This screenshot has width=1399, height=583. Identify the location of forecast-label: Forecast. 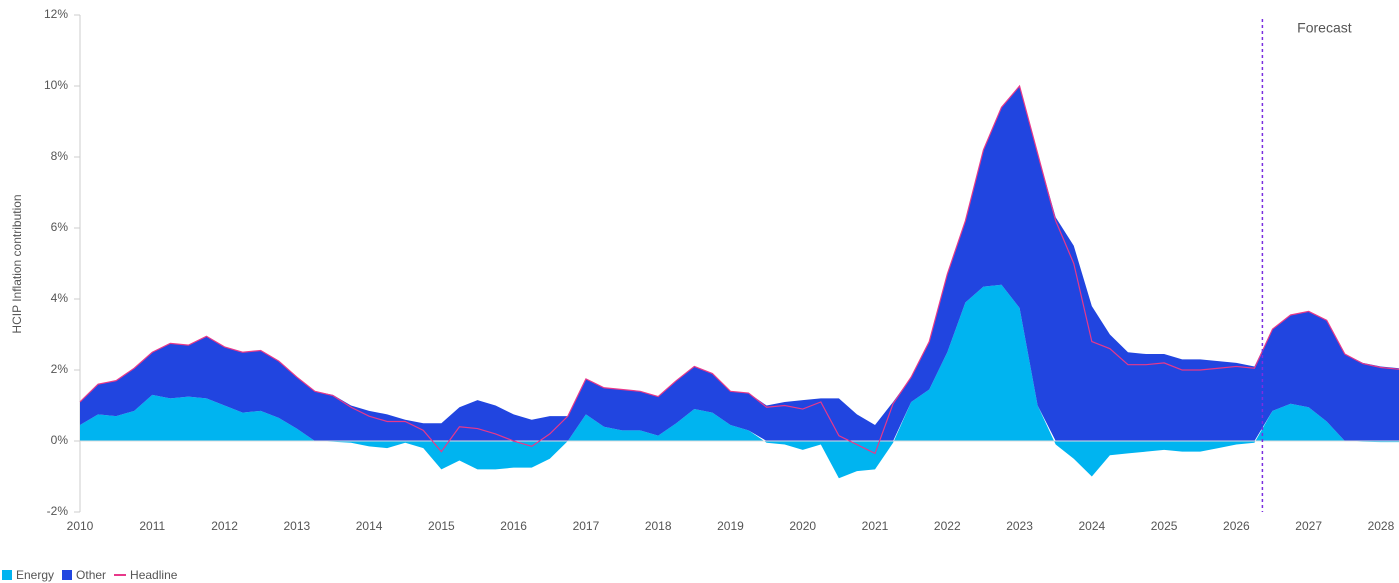
(1324, 28).